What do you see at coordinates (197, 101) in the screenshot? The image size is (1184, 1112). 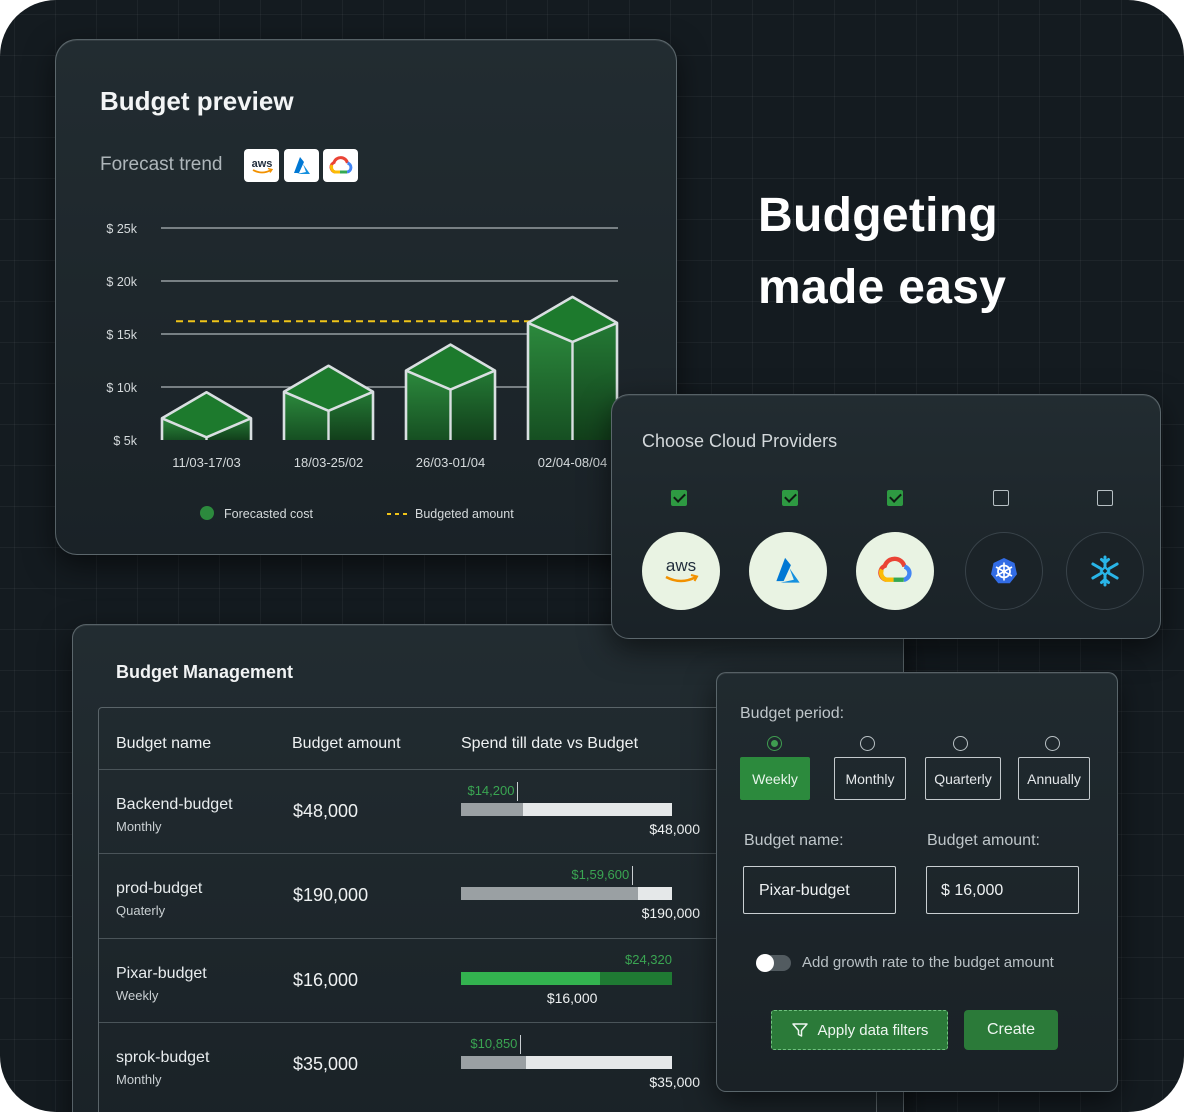 I see `preview-title: Budget preview` at bounding box center [197, 101].